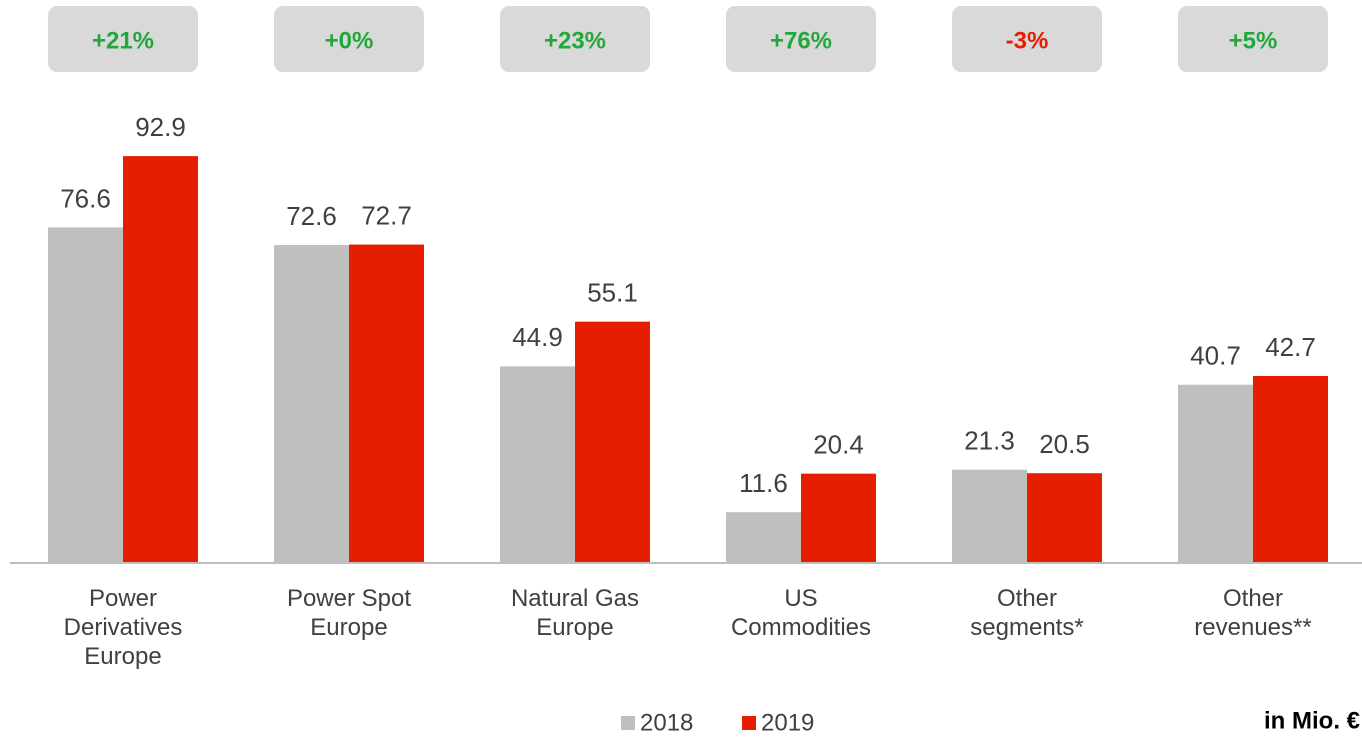 The width and height of the screenshot is (1362, 737). Describe the element at coordinates (1027, 613) in the screenshot. I see `x-tick-label: Other segments*` at that location.